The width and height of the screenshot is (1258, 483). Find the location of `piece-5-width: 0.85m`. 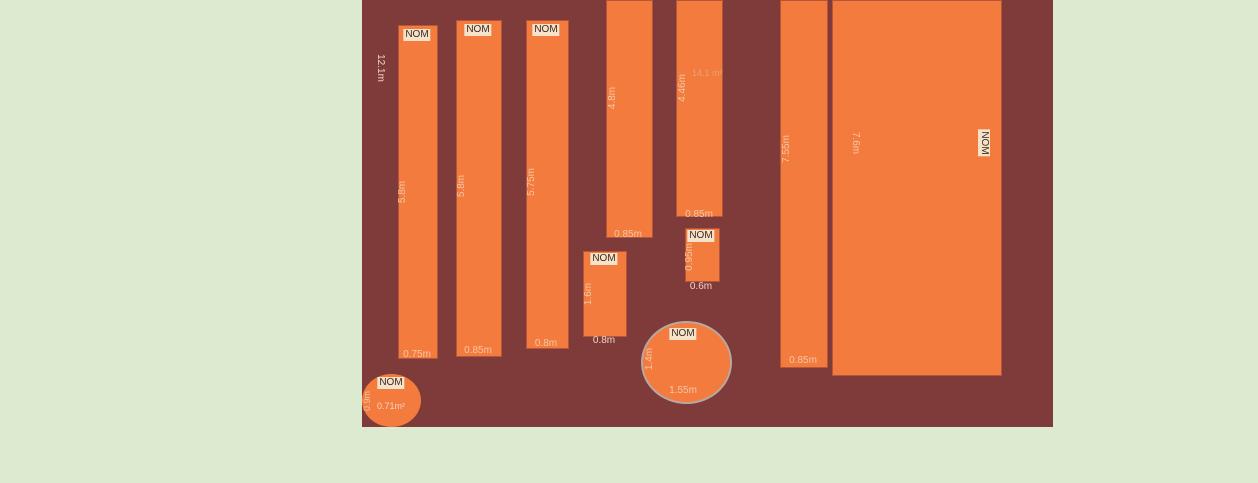

piece-5-width: 0.85m is located at coordinates (699, 214).